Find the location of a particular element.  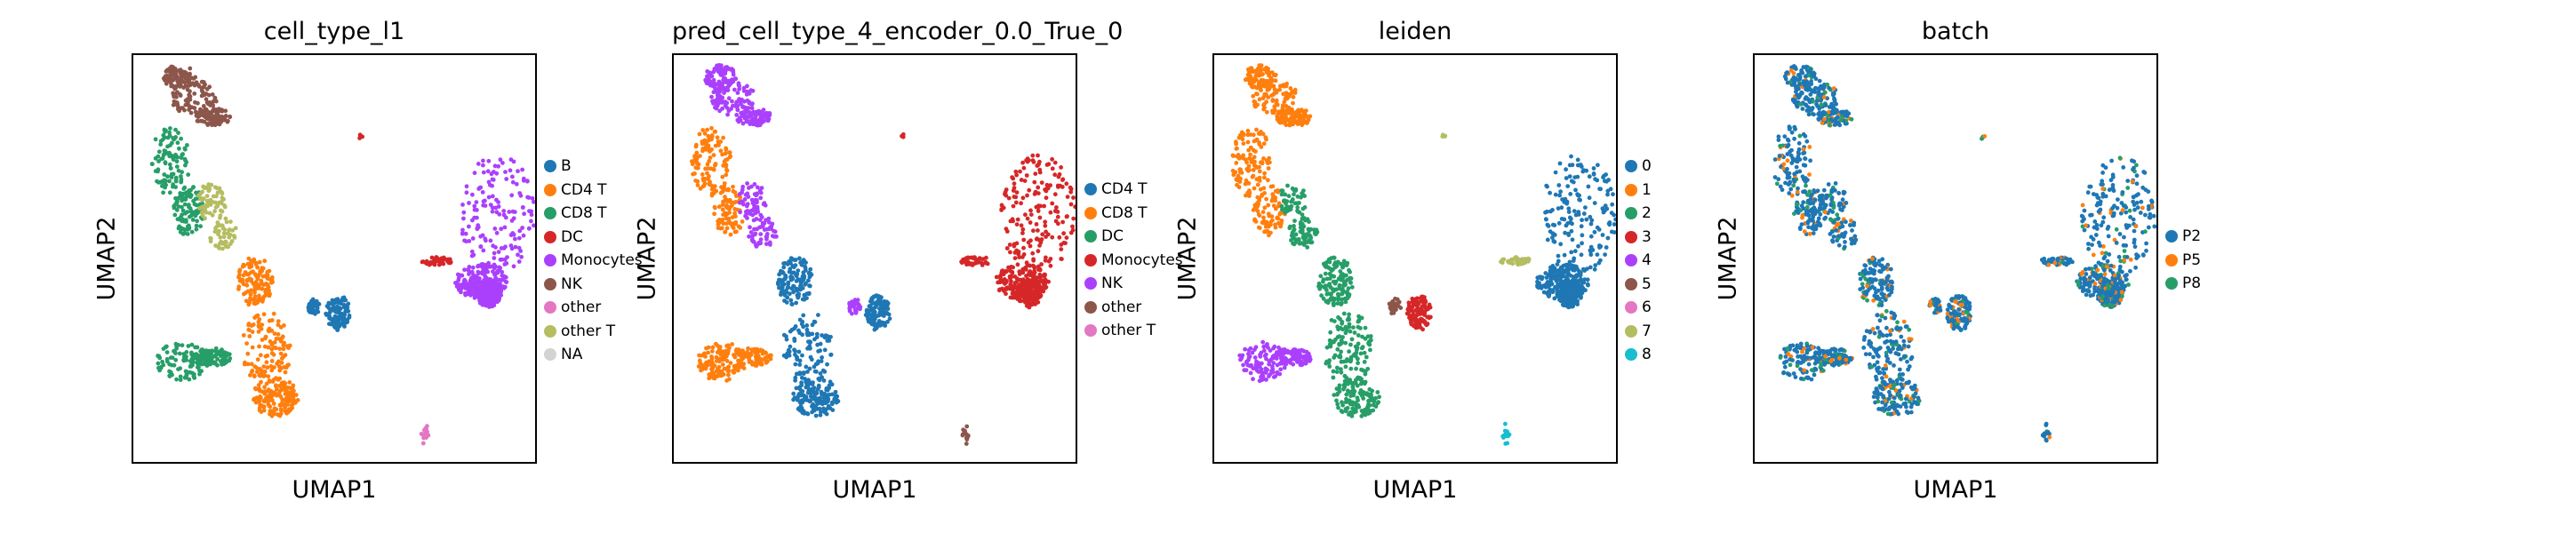

legend-label: CD8 T is located at coordinates (1124, 212).